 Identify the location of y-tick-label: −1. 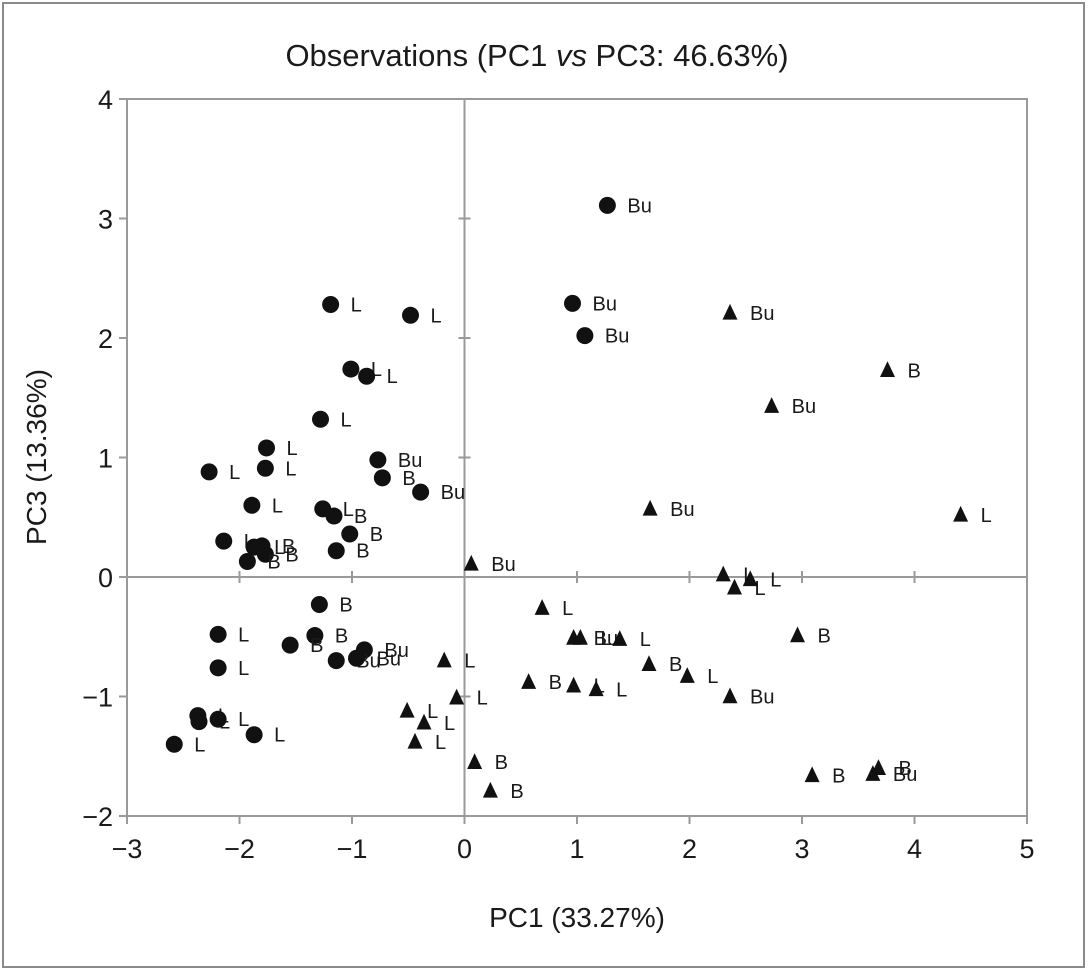
(97, 698).